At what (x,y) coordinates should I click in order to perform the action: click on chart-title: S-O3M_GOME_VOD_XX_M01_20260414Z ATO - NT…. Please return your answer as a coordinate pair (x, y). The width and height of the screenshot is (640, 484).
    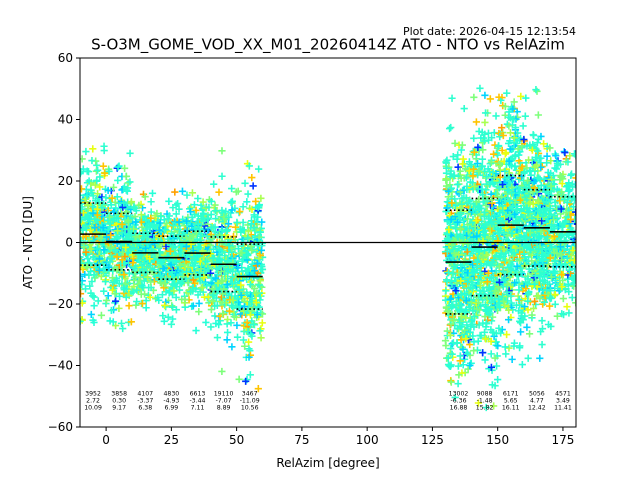
    Looking at the image, I should click on (328, 45).